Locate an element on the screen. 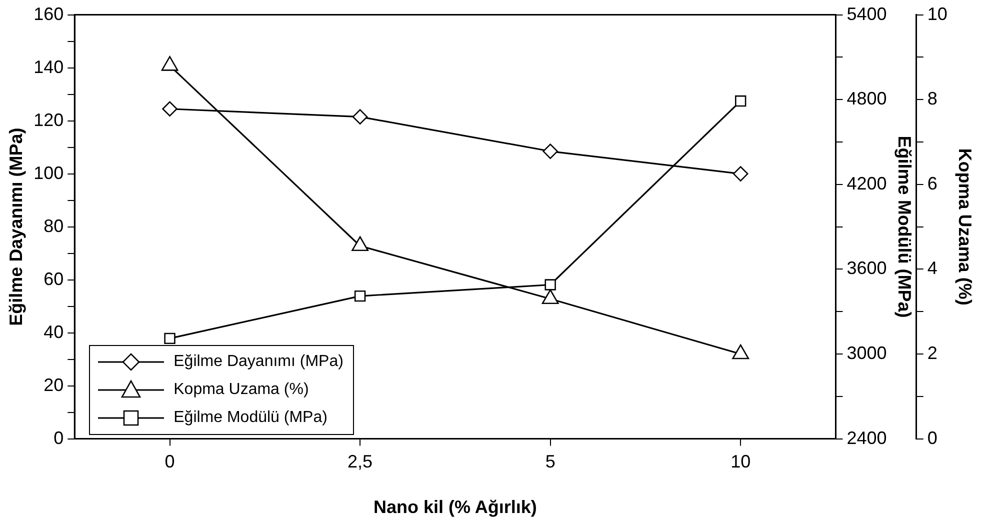 The height and width of the screenshot is (527, 987). y2-tick-label: 3000 is located at coordinates (866, 352).